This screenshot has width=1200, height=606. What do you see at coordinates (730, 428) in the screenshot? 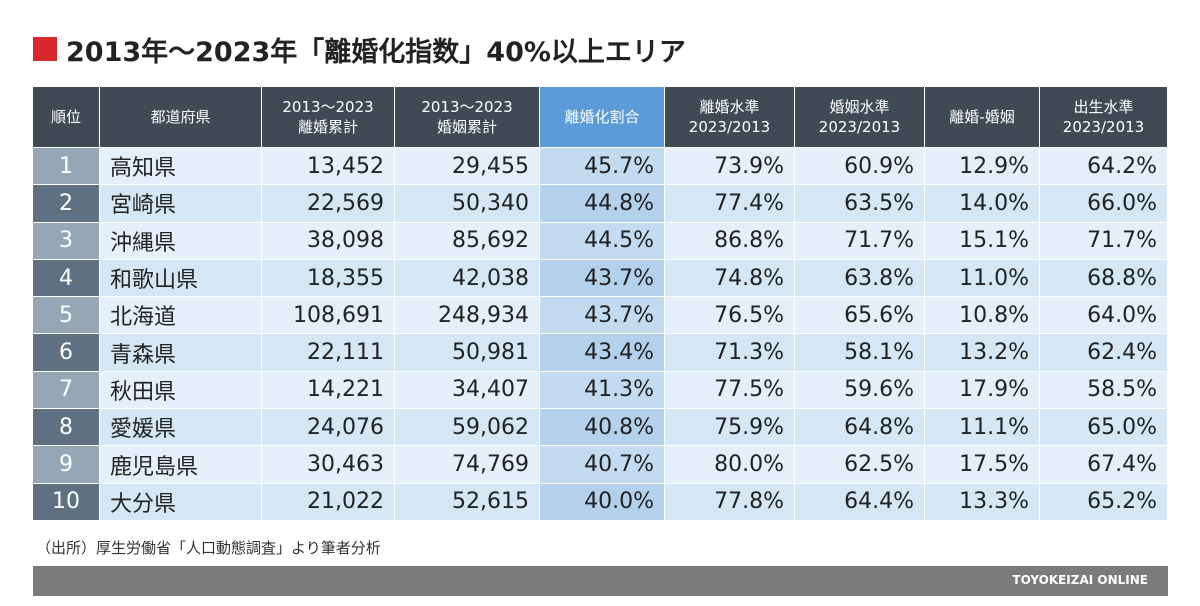
I see `value-cell: 75.9%` at bounding box center [730, 428].